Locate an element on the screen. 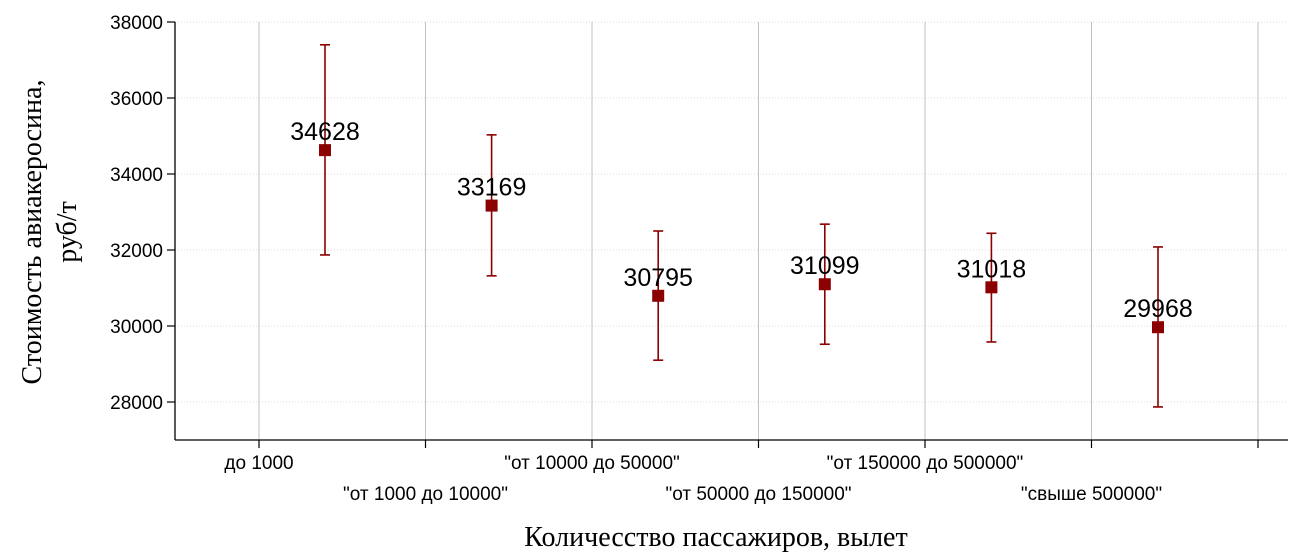  y-axis-title-line-2: руб/т is located at coordinates (67, 232).